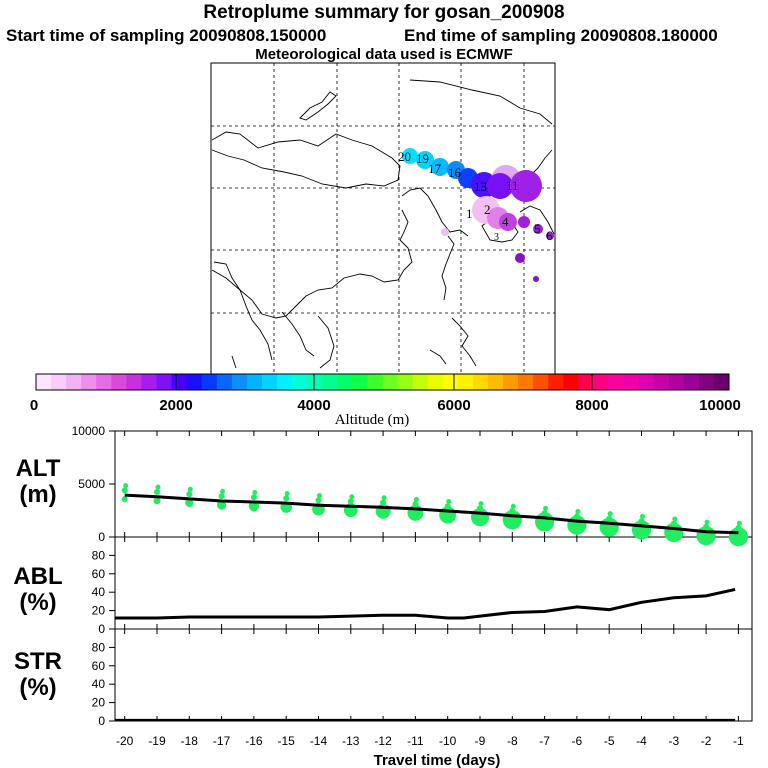 The width and height of the screenshot is (768, 768). What do you see at coordinates (38, 468) in the screenshot?
I see `alt-panel-label: ALT` at bounding box center [38, 468].